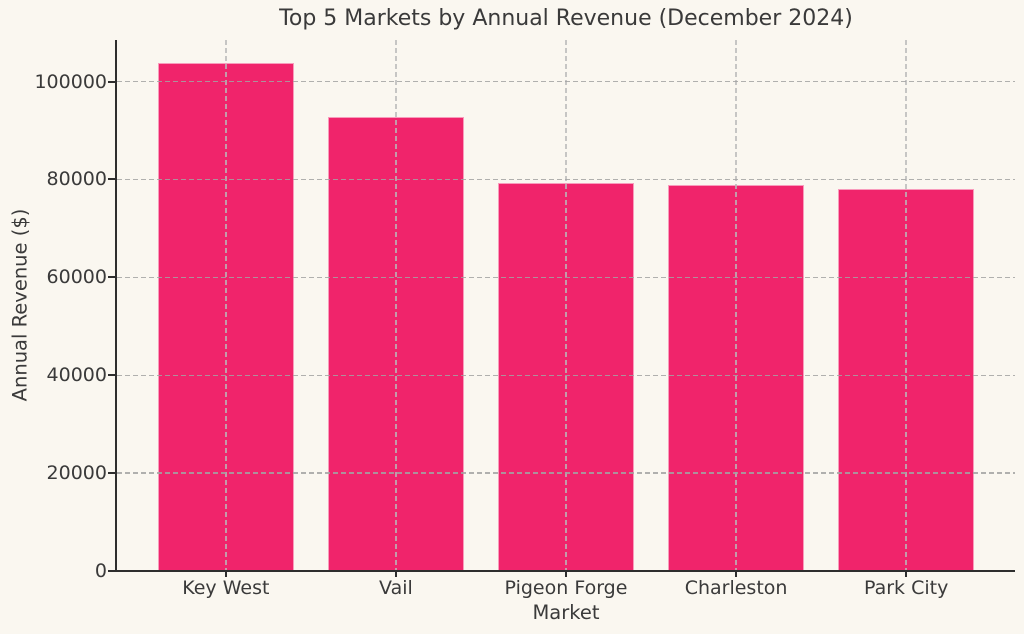  What do you see at coordinates (225, 316) in the screenshot?
I see `bar-key-west` at bounding box center [225, 316].